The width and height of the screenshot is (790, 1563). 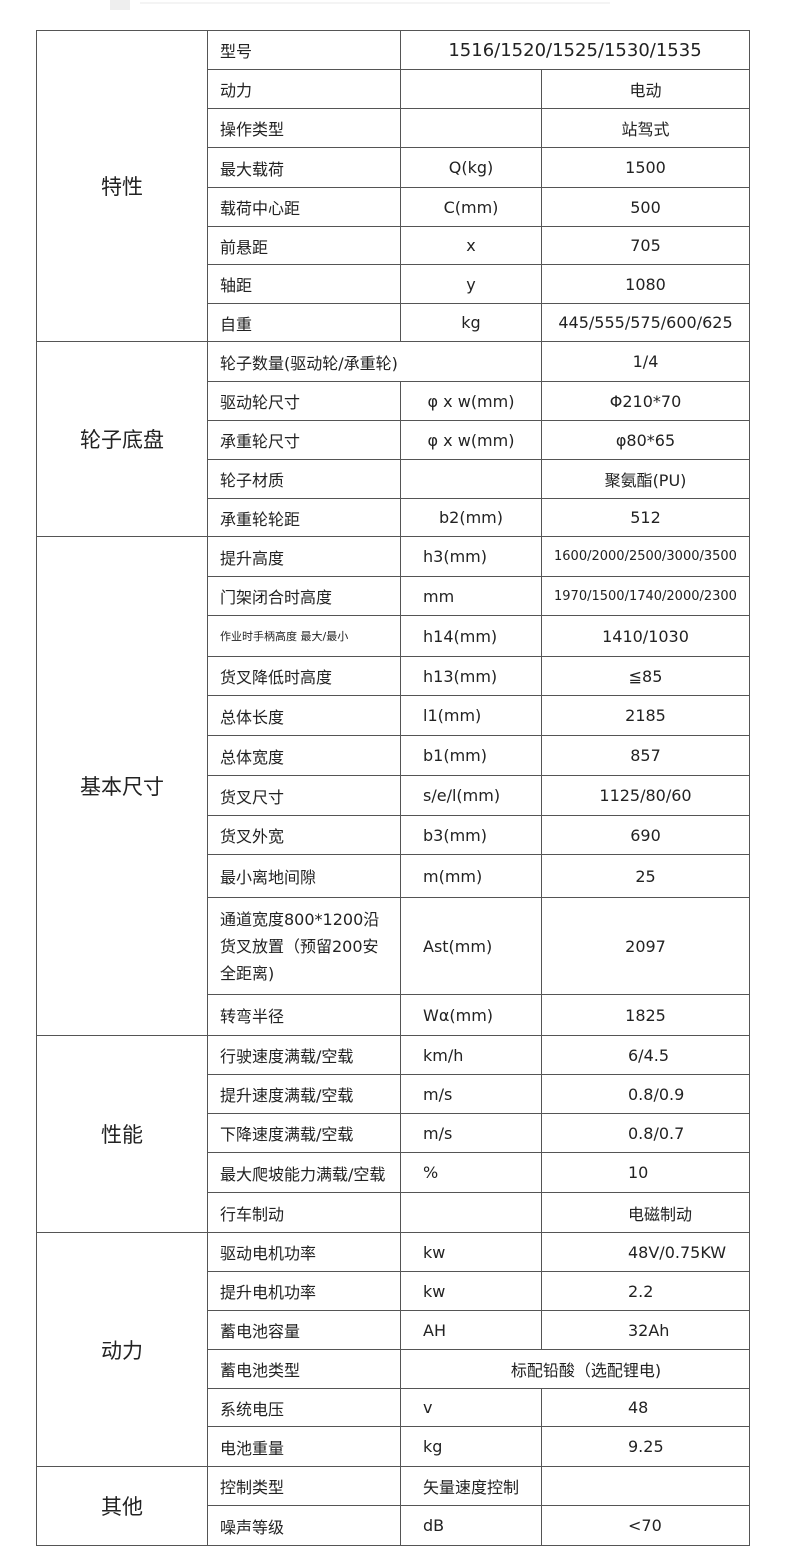 I want to click on spec-value: 1600/2000/2500/3000/3500, so click(x=645, y=556).